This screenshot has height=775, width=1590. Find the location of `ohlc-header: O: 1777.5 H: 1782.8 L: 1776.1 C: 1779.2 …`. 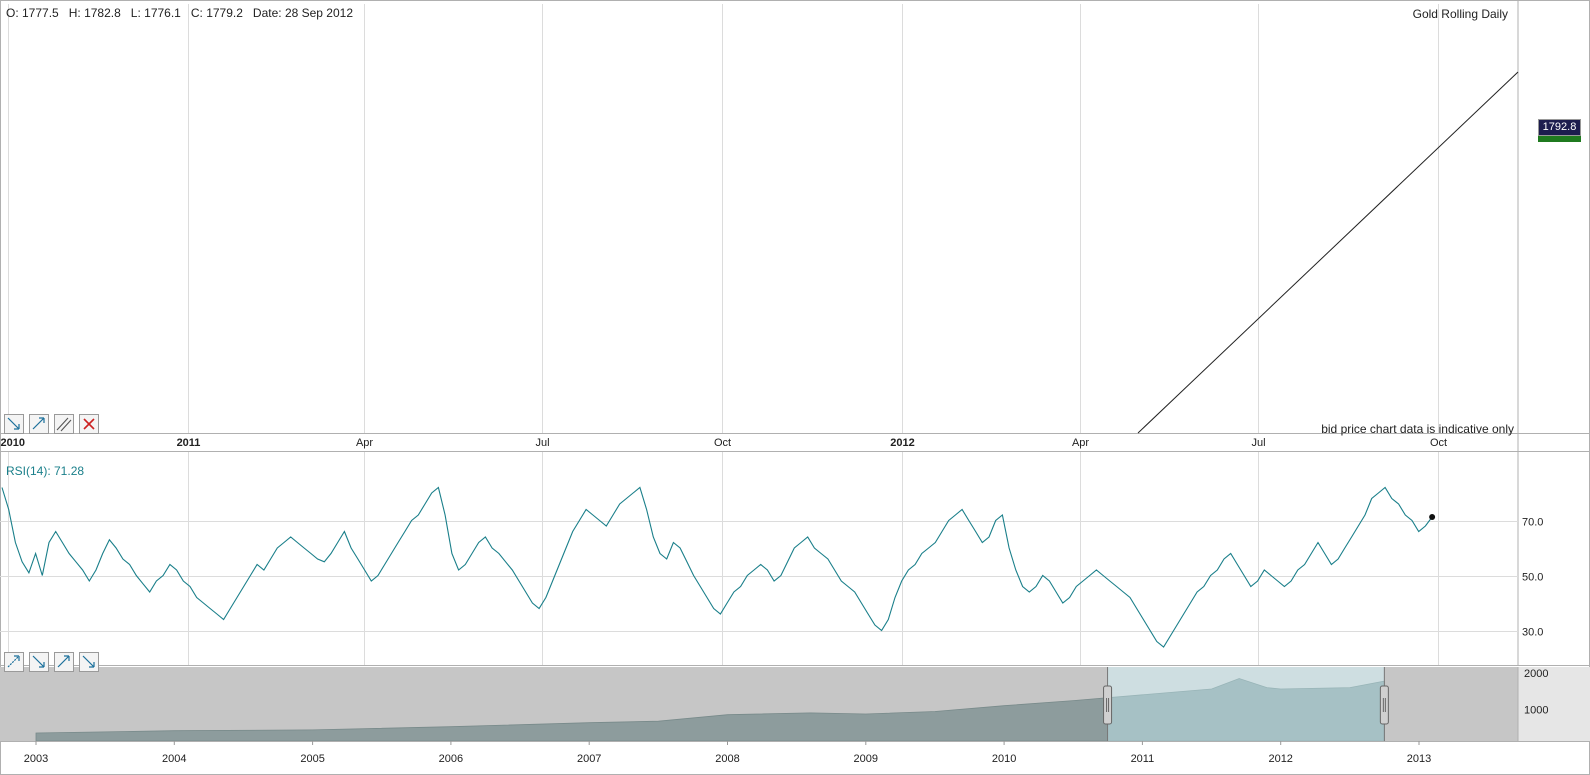

ohlc-header: O: 1777.5 H: 1782.8 L: 1776.1 C: 1779.2 … is located at coordinates (179, 13).